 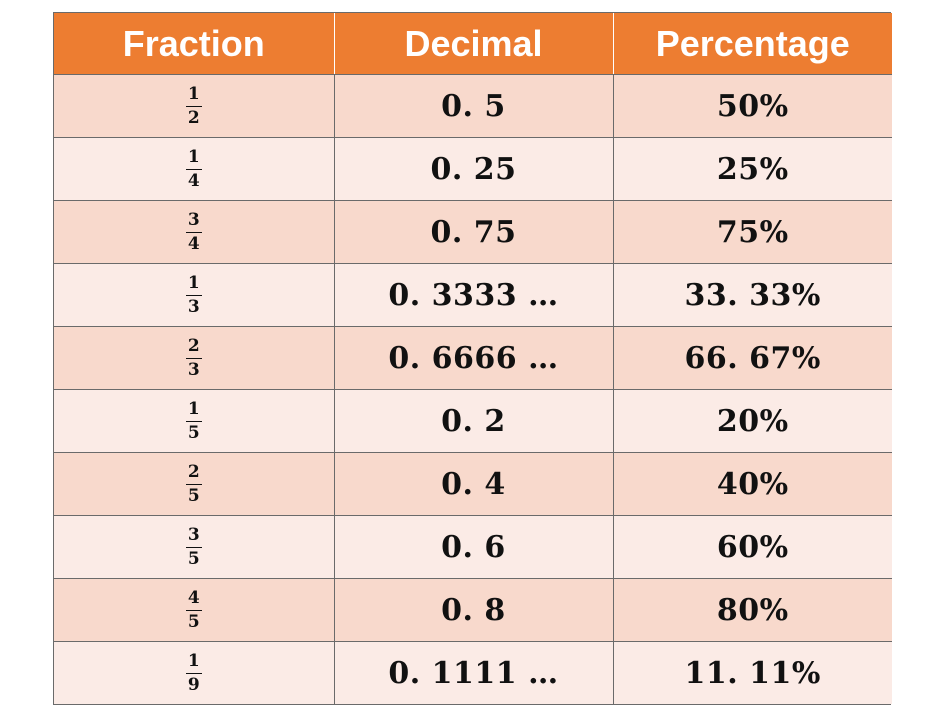 I want to click on decimal-value: 0. 8, so click(x=473, y=610).